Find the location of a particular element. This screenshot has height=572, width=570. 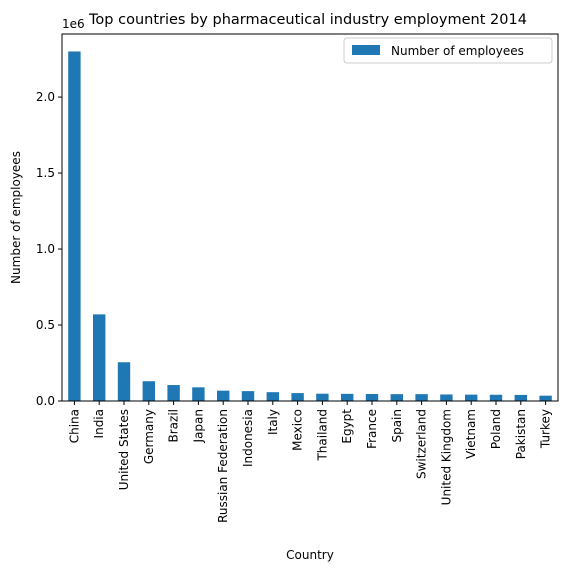

y-tick-label: 1.5 is located at coordinates (45, 173).